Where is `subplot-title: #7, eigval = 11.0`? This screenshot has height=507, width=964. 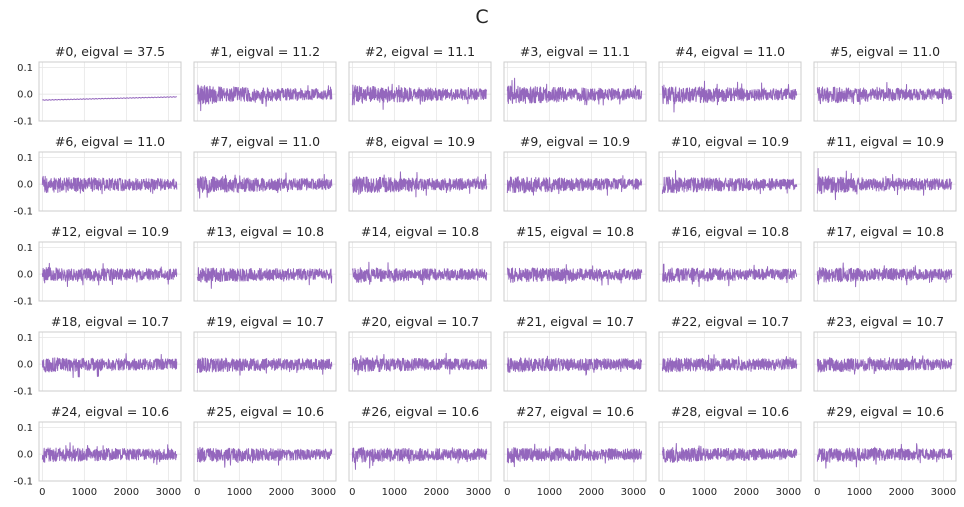 subplot-title: #7, eigval = 11.0 is located at coordinates (265, 141).